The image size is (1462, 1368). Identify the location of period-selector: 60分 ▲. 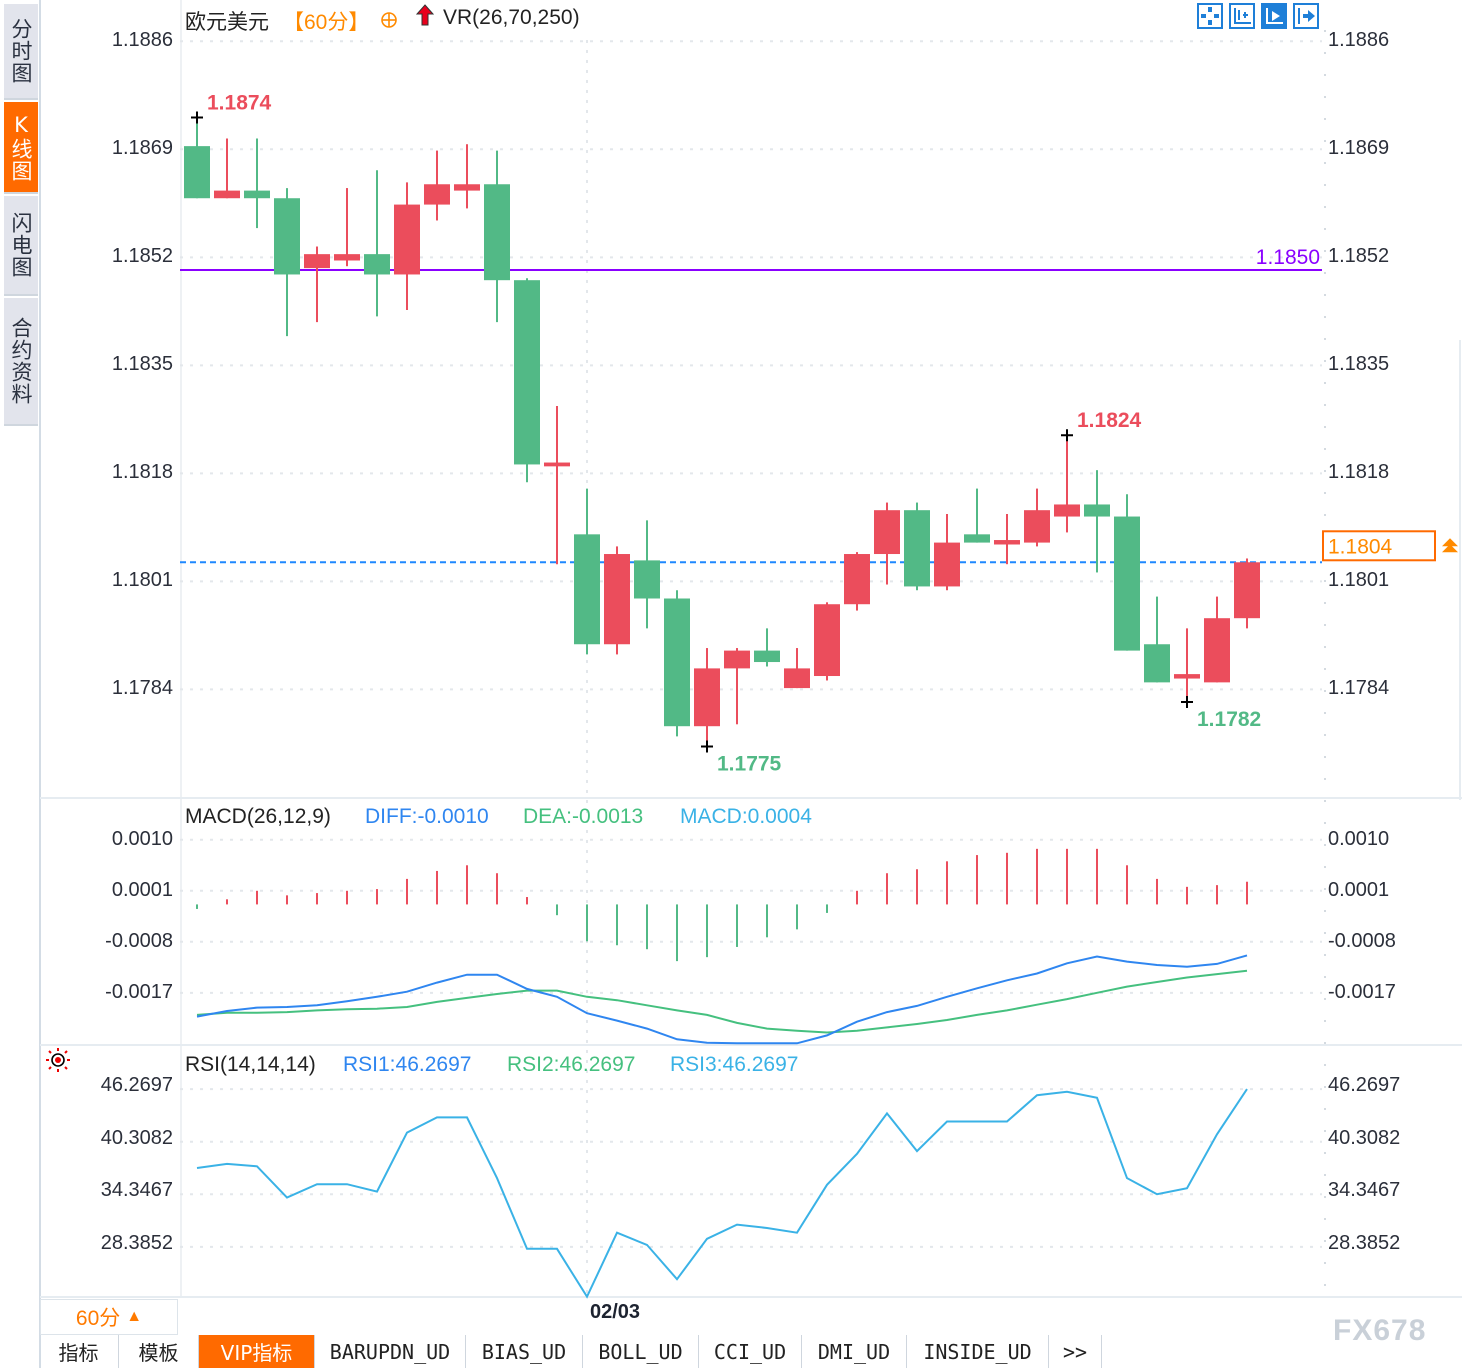
(109, 1317).